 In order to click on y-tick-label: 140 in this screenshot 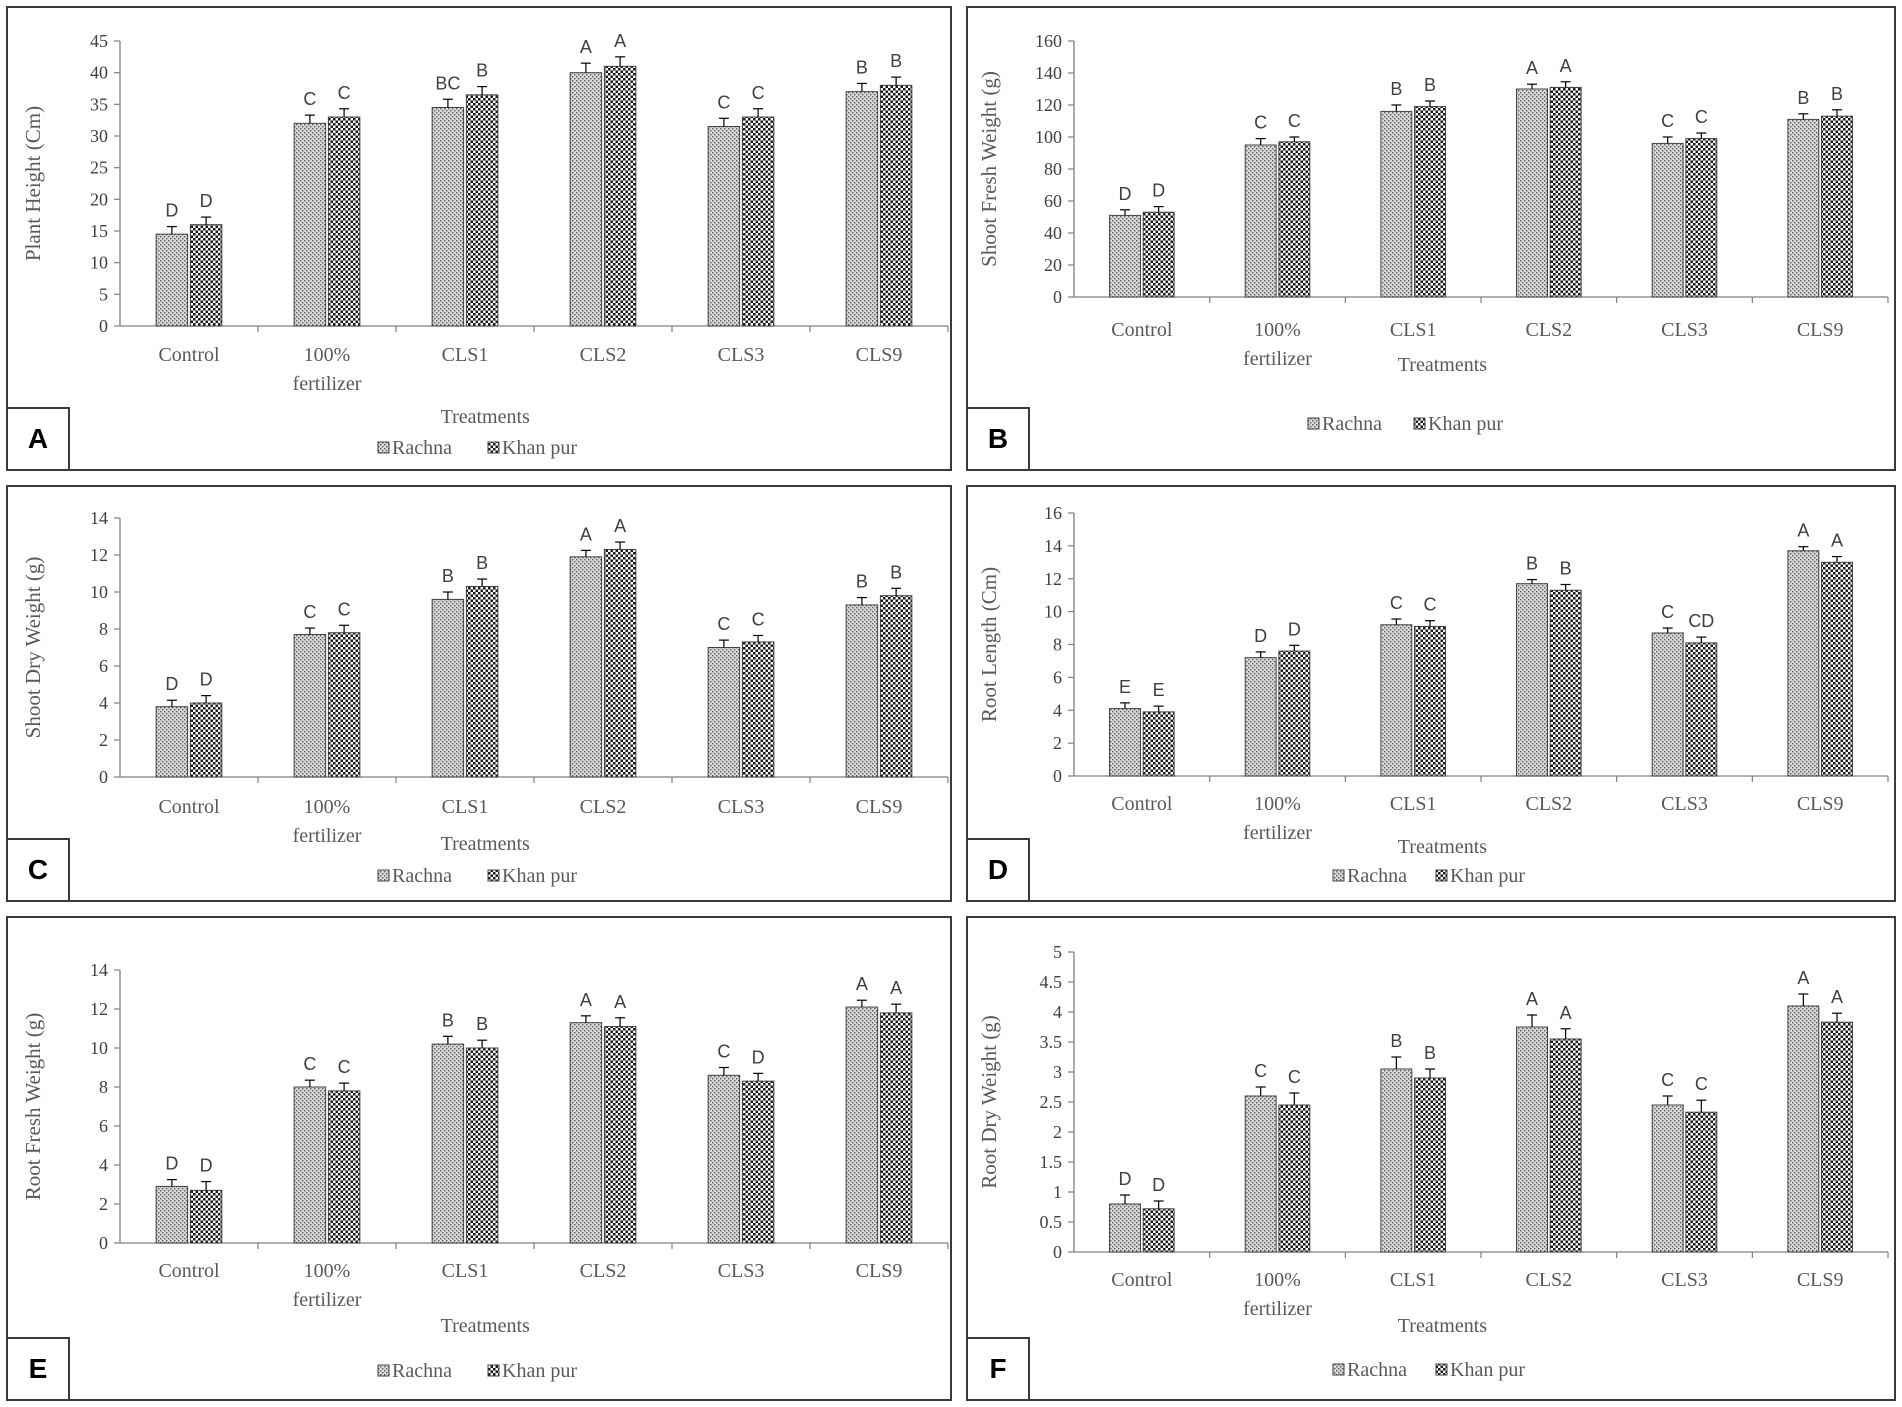, I will do `click(1048, 73)`.